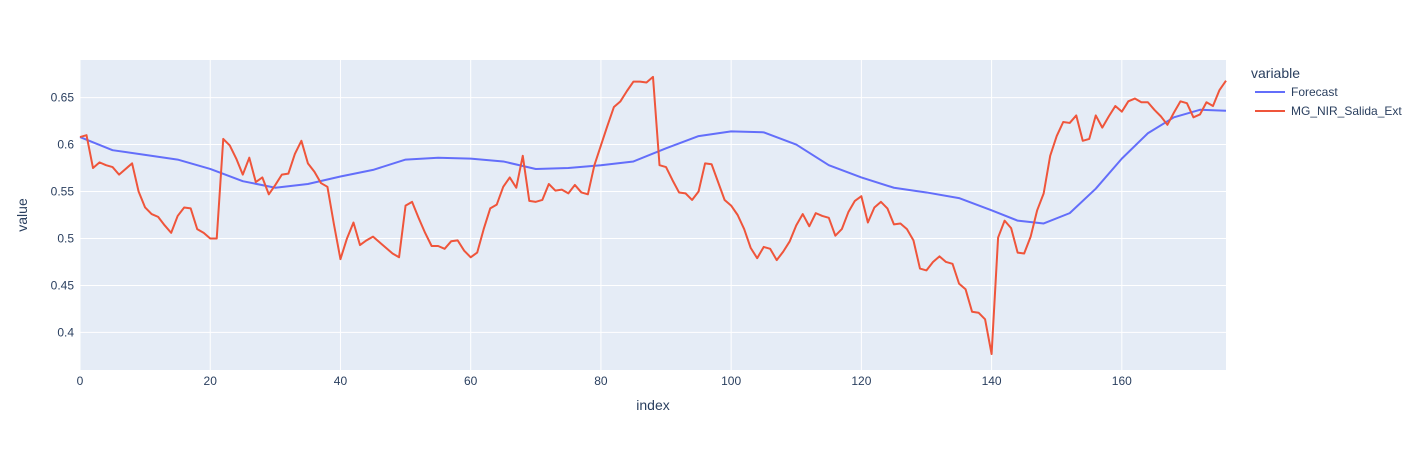  What do you see at coordinates (341, 381) in the screenshot?
I see `x-tick-label: 40` at bounding box center [341, 381].